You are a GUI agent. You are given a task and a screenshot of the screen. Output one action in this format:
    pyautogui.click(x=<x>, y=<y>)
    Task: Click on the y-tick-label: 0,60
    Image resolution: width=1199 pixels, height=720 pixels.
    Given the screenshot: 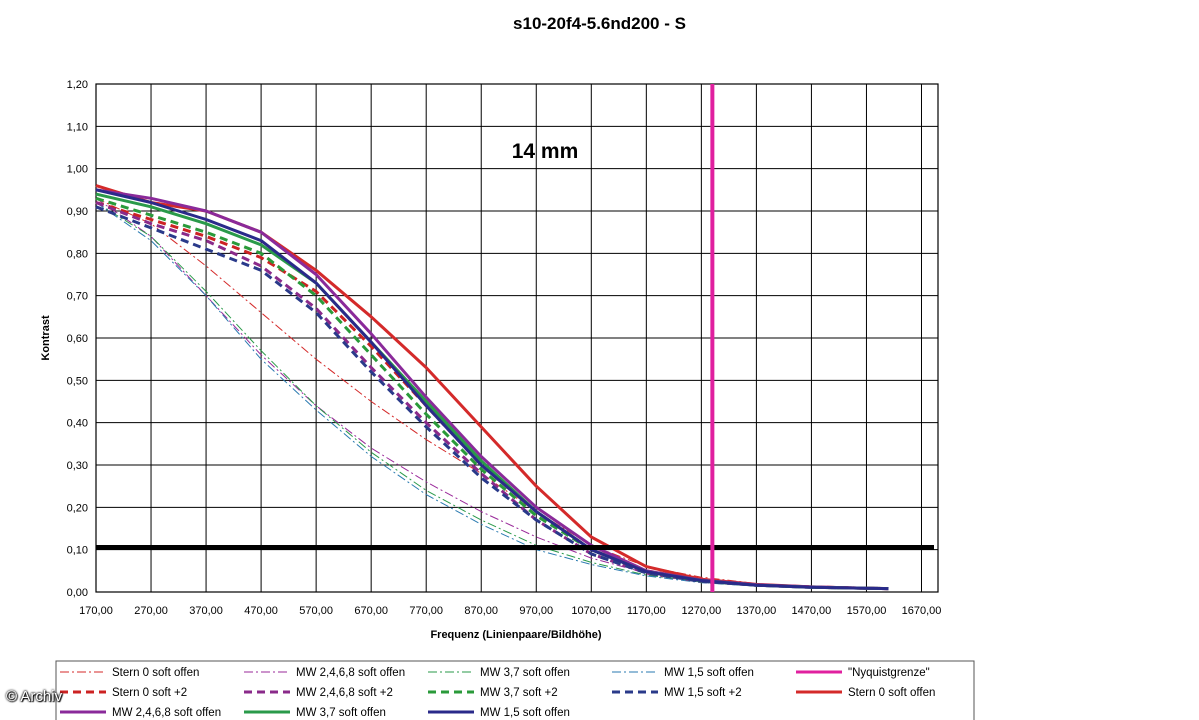 What is the action you would take?
    pyautogui.click(x=77, y=339)
    